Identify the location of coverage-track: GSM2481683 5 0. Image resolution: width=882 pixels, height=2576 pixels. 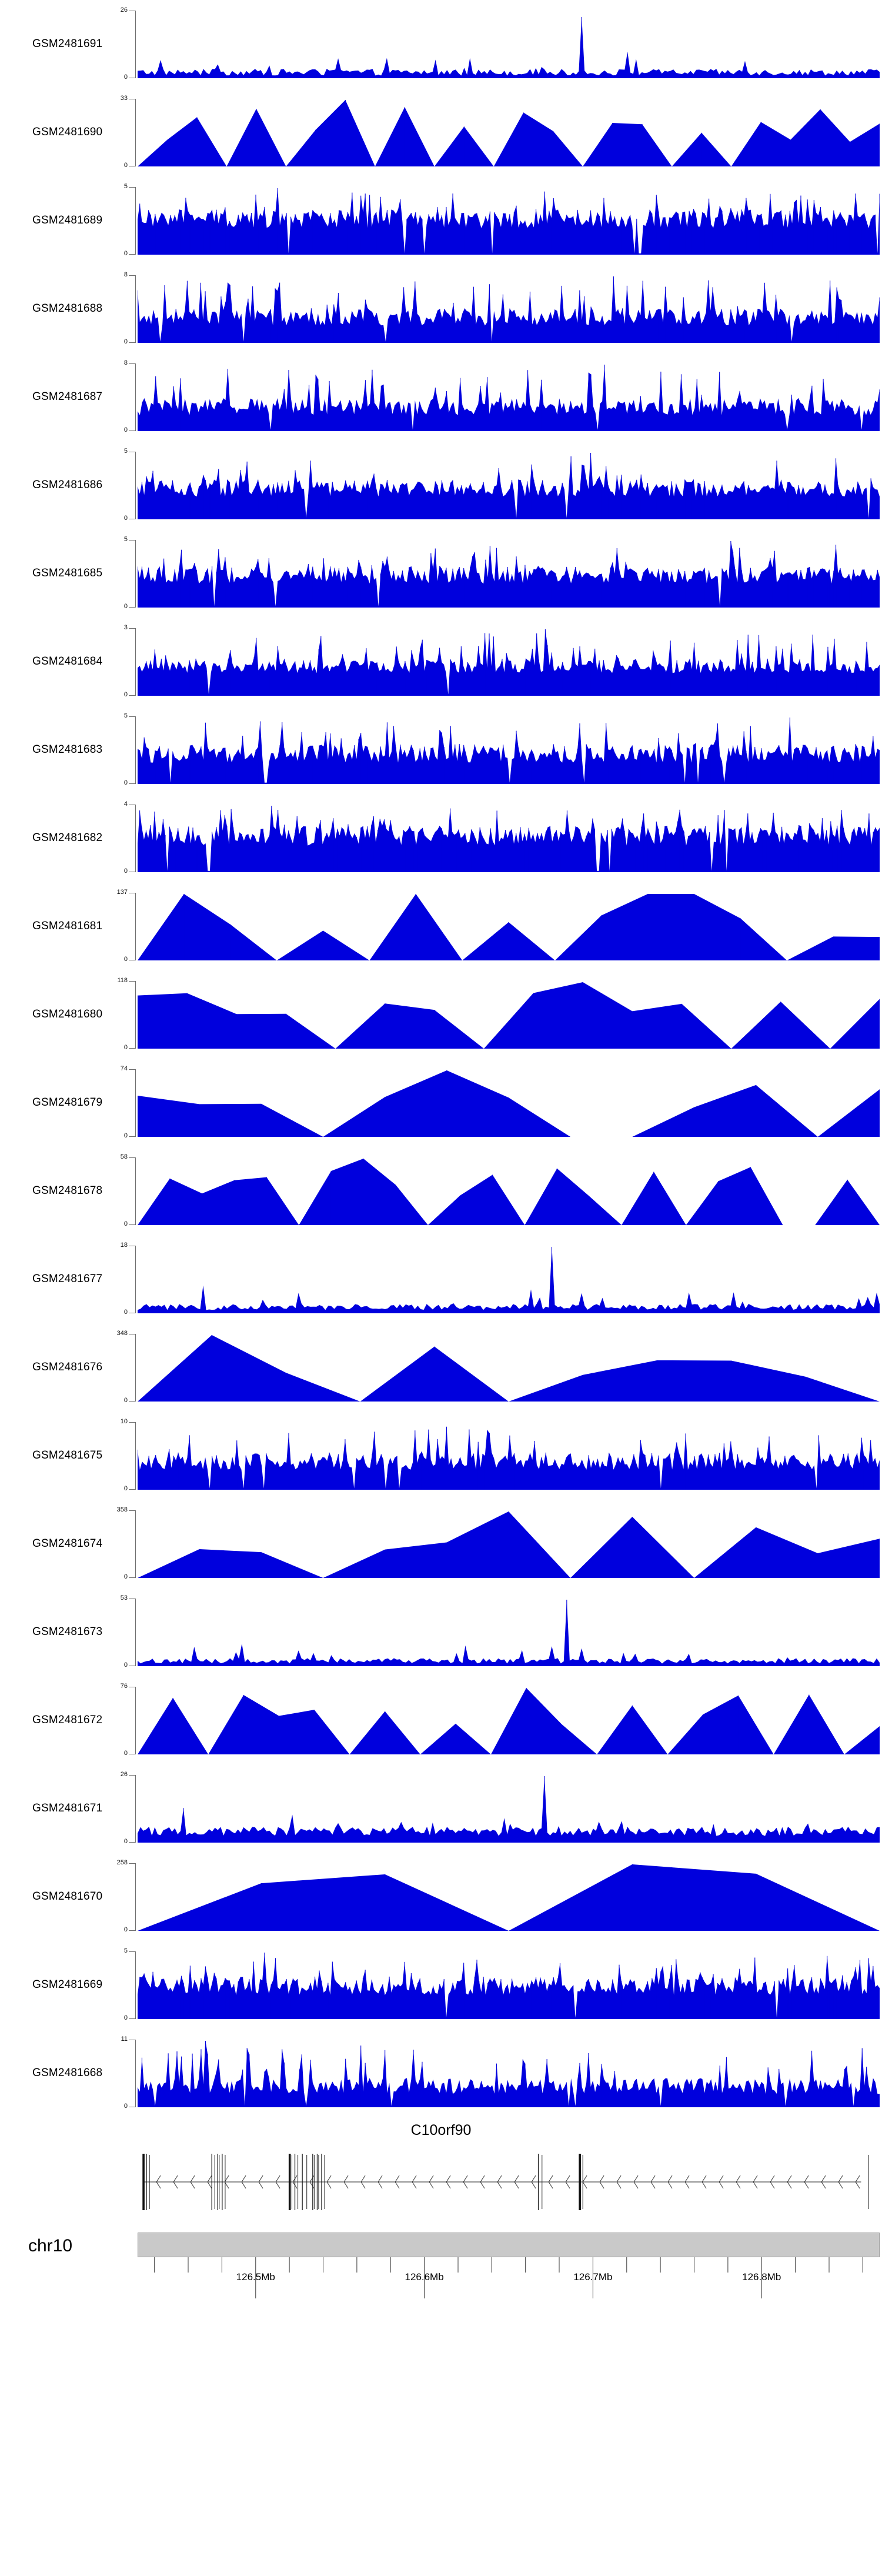
(441, 750).